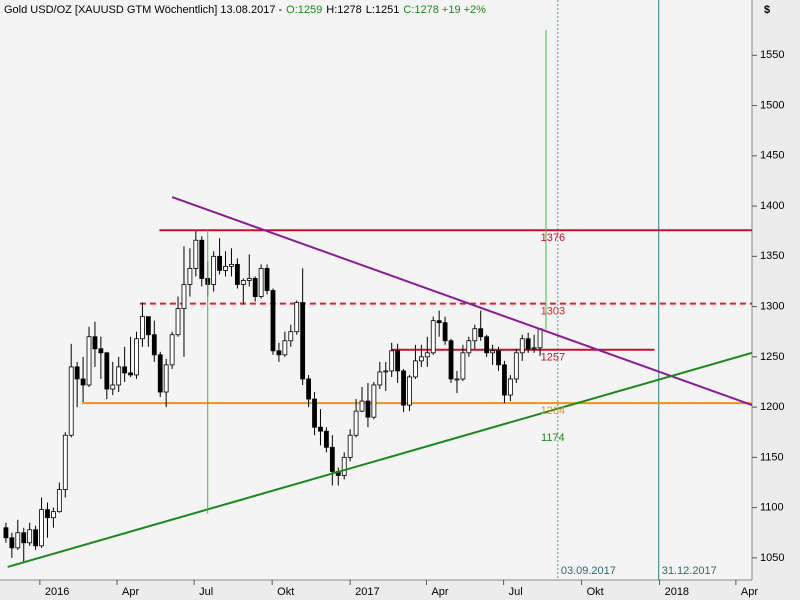  Describe the element at coordinates (772, 457) in the screenshot. I see `y-tick-label: 1150` at that location.